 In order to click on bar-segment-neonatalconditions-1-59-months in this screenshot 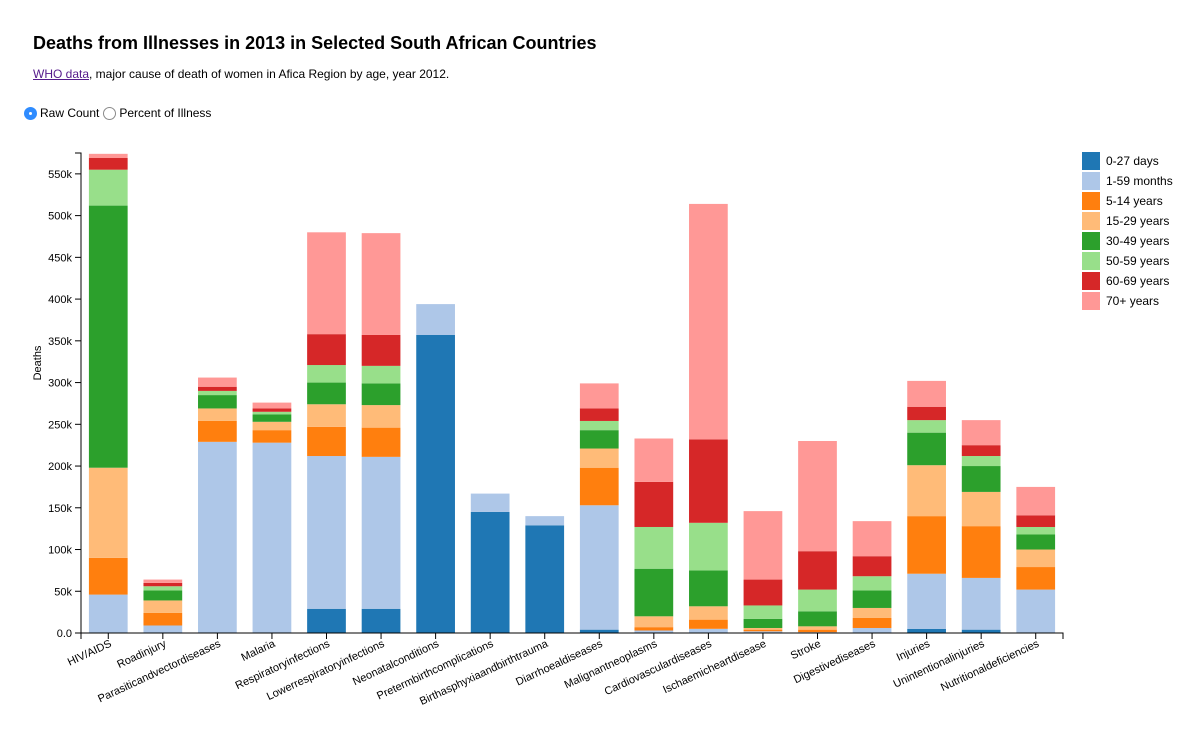, I will do `click(435, 319)`.